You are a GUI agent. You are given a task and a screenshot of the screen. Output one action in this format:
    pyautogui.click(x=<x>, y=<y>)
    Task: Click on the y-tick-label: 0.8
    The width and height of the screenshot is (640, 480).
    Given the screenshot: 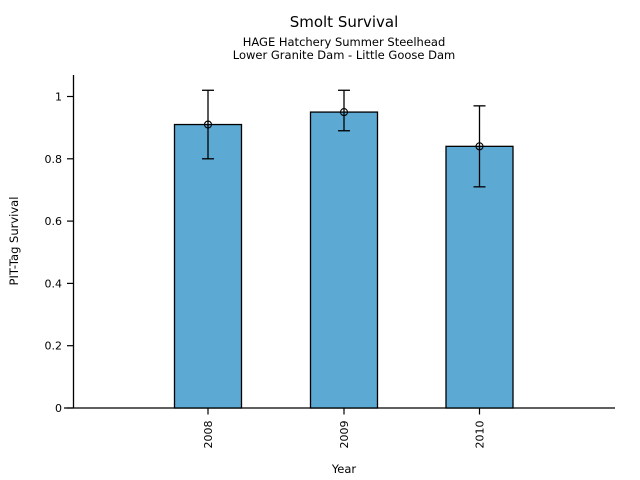 What is the action you would take?
    pyautogui.click(x=54, y=159)
    